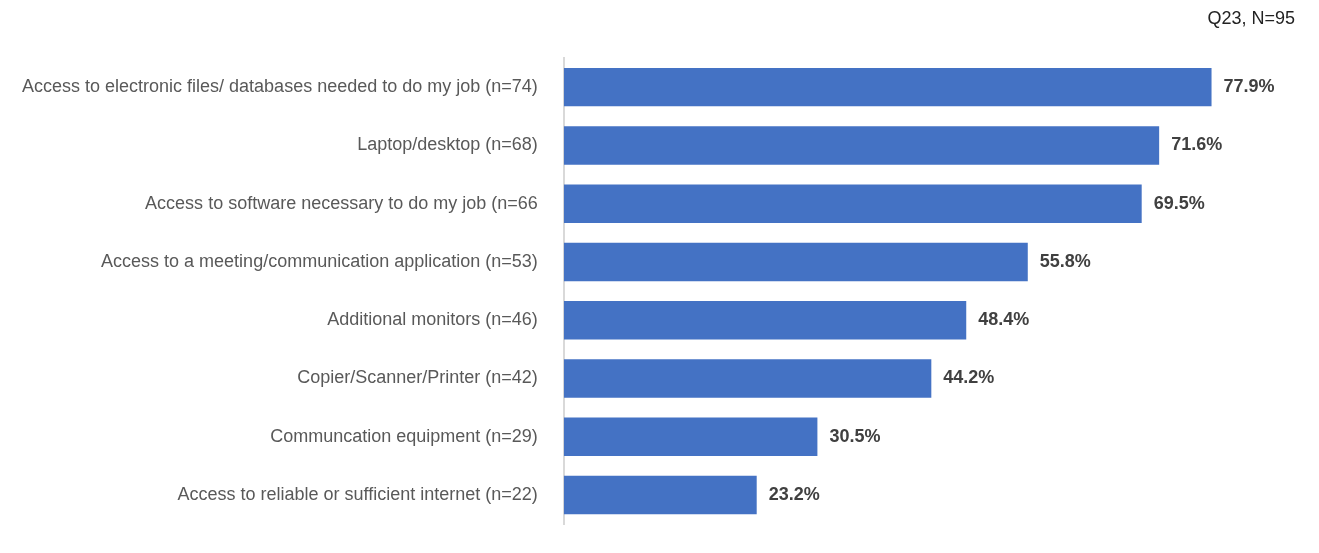 Image resolution: width=1319 pixels, height=553 pixels. What do you see at coordinates (1179, 202) in the screenshot?
I see `data-label: 69.5%` at bounding box center [1179, 202].